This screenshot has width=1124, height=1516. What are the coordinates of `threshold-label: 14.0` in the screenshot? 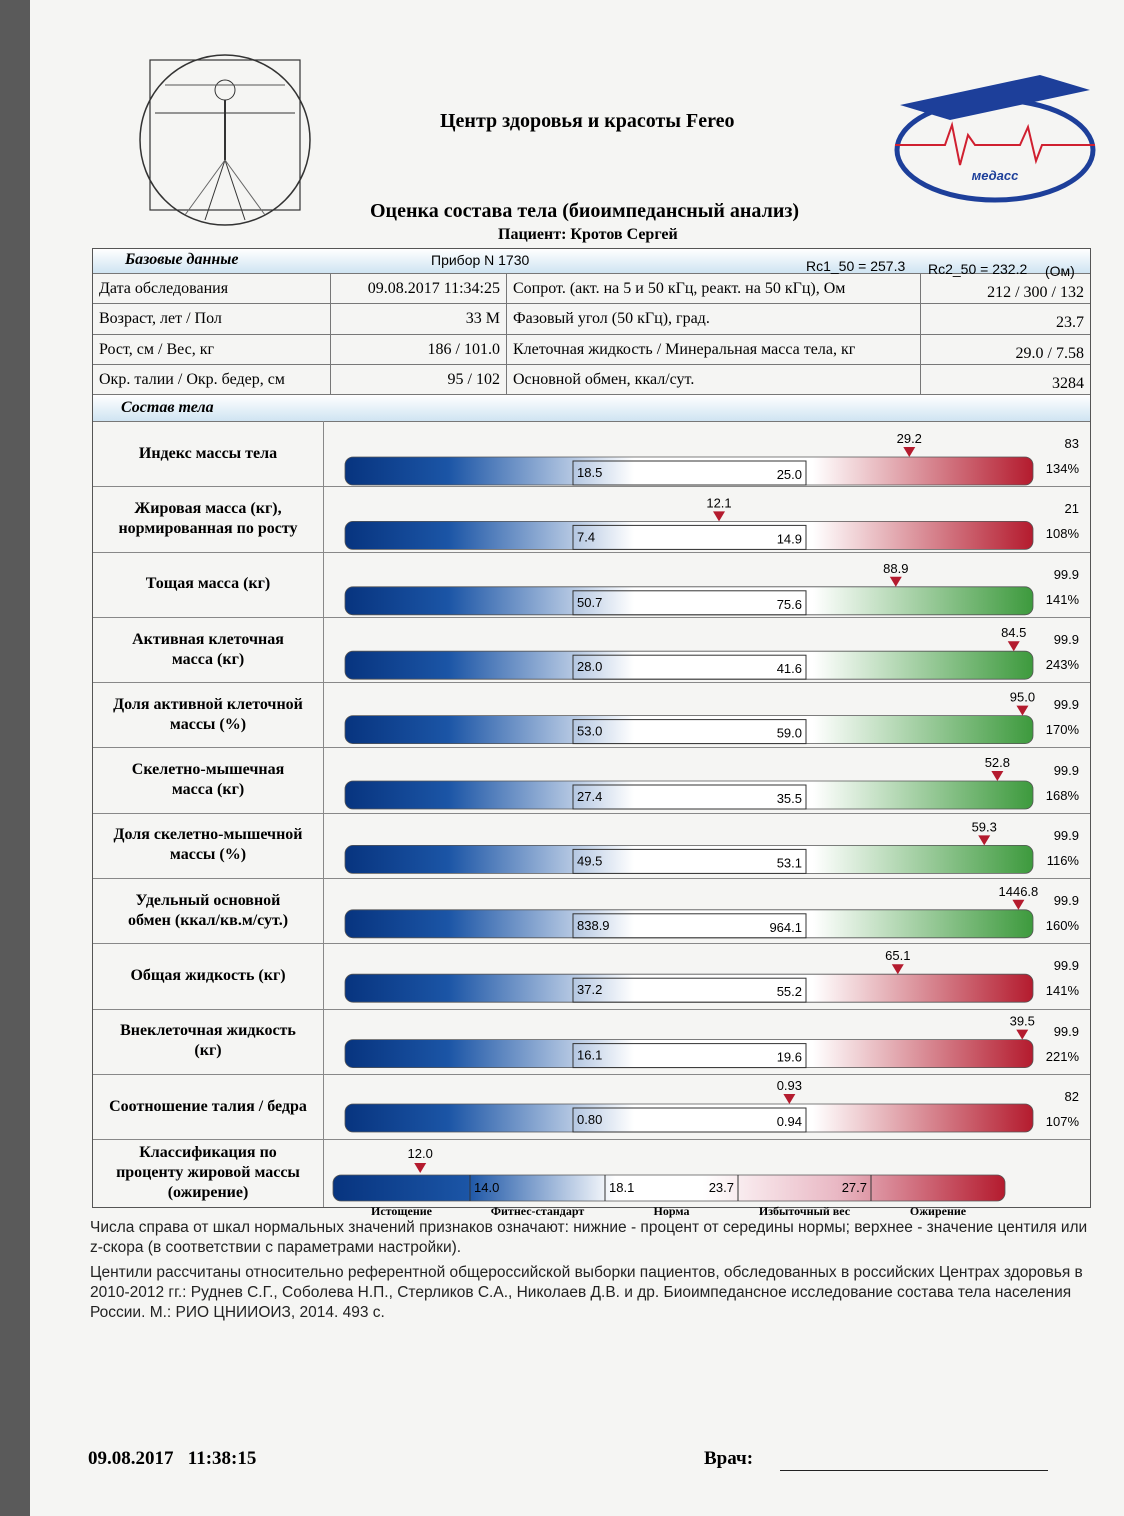 It's located at (486, 1187).